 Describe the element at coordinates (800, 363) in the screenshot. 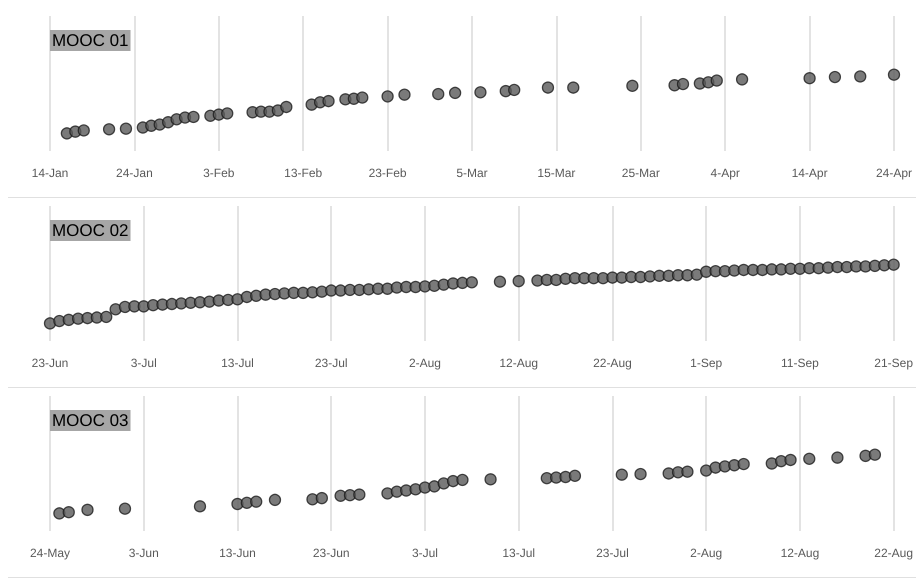

I see `x-tick-label: 11-Sep` at that location.